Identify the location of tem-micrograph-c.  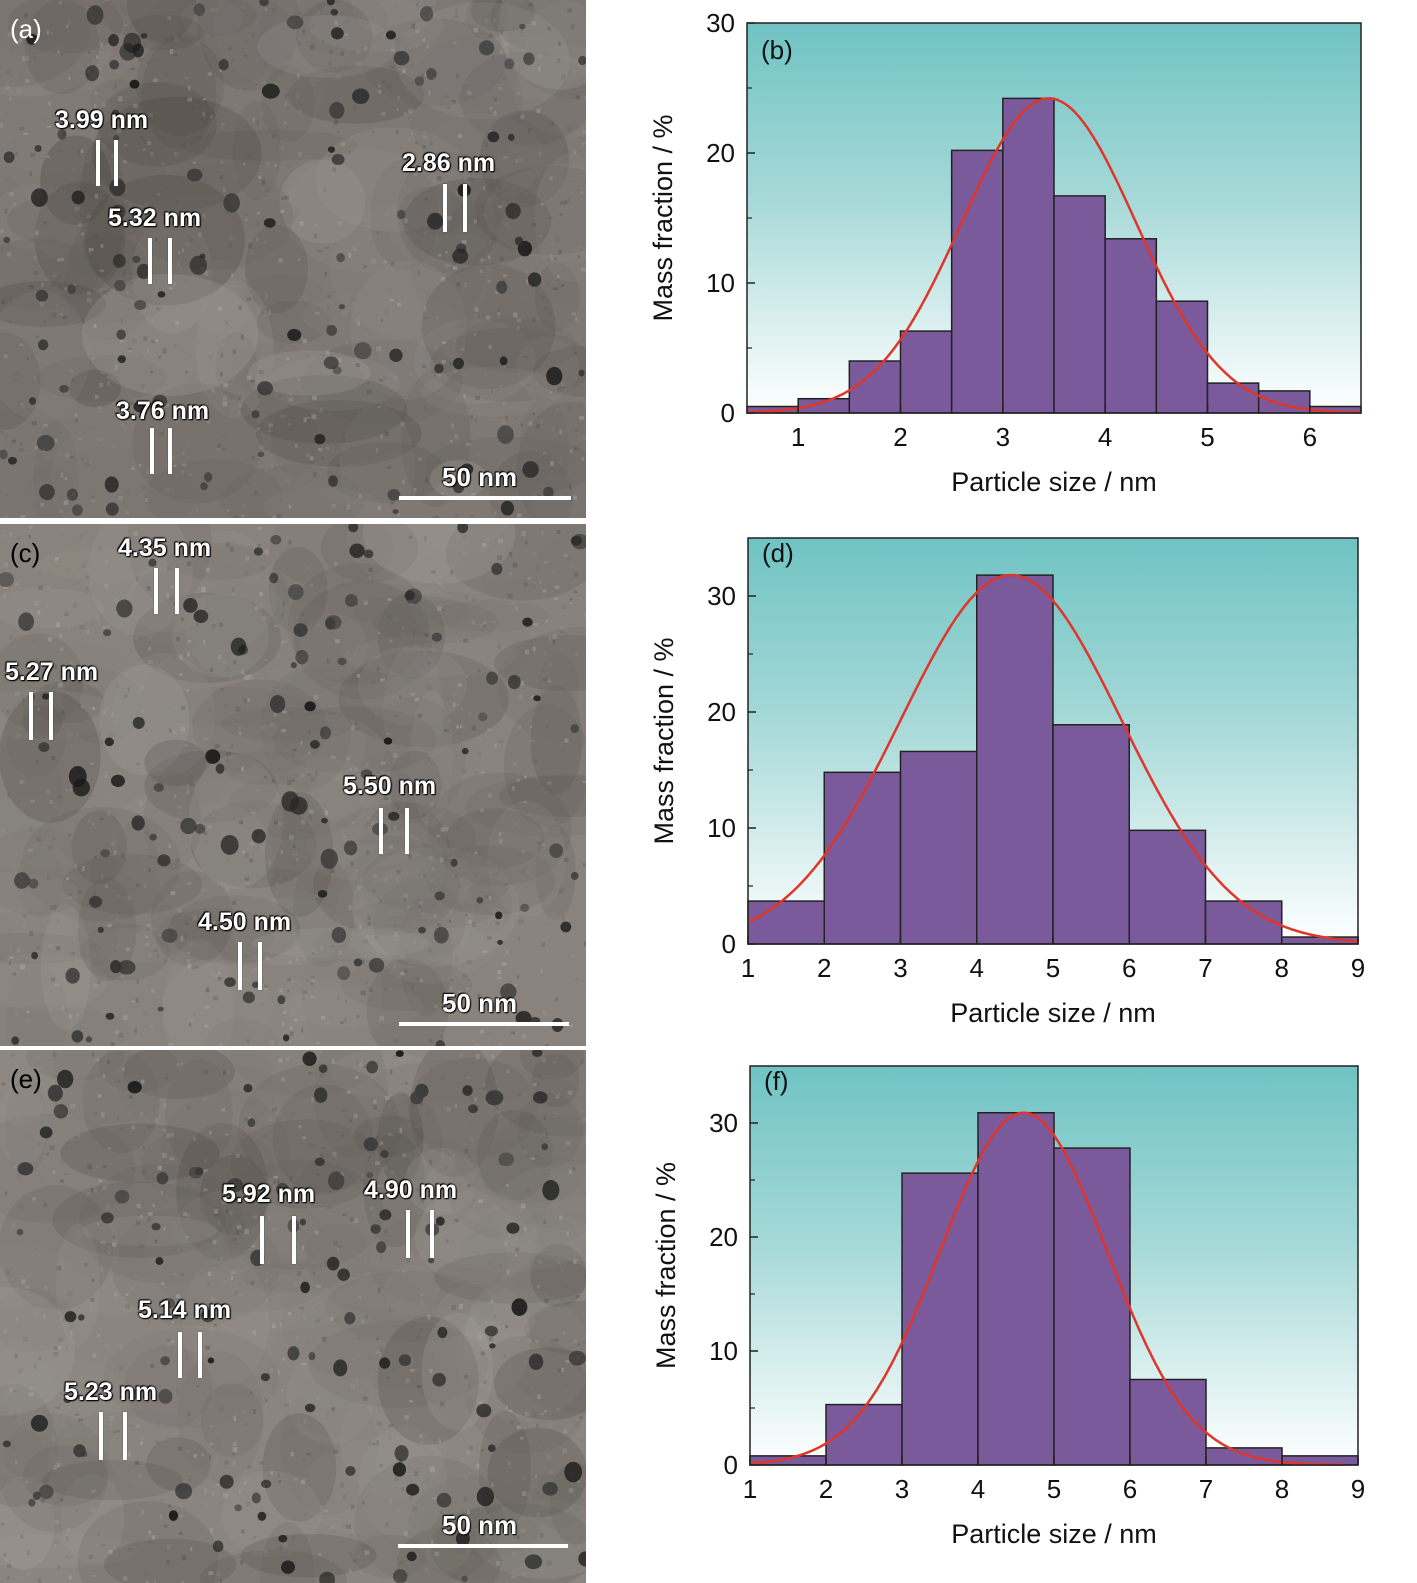
(293, 785).